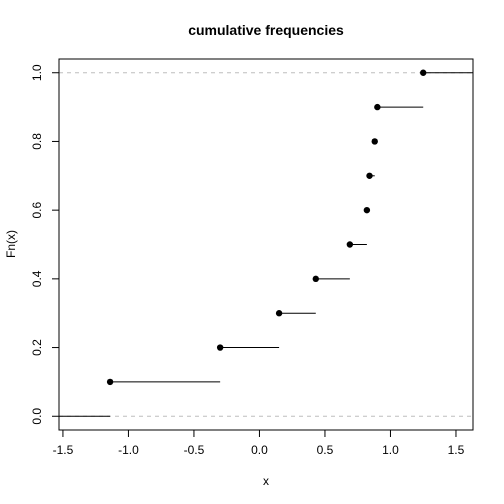 Image resolution: width=504 pixels, height=504 pixels. I want to click on x-tick-label-4: 0.5, so click(325, 450).